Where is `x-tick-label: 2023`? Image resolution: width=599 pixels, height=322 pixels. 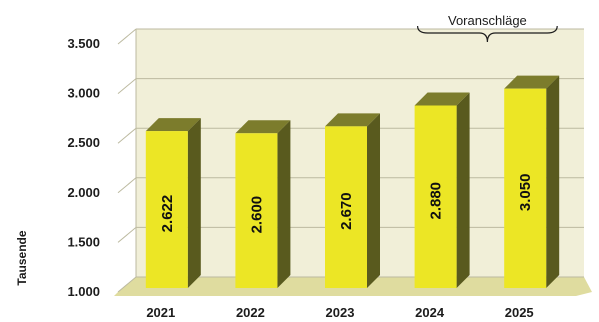
x-tick-label: 2023 is located at coordinates (340, 312).